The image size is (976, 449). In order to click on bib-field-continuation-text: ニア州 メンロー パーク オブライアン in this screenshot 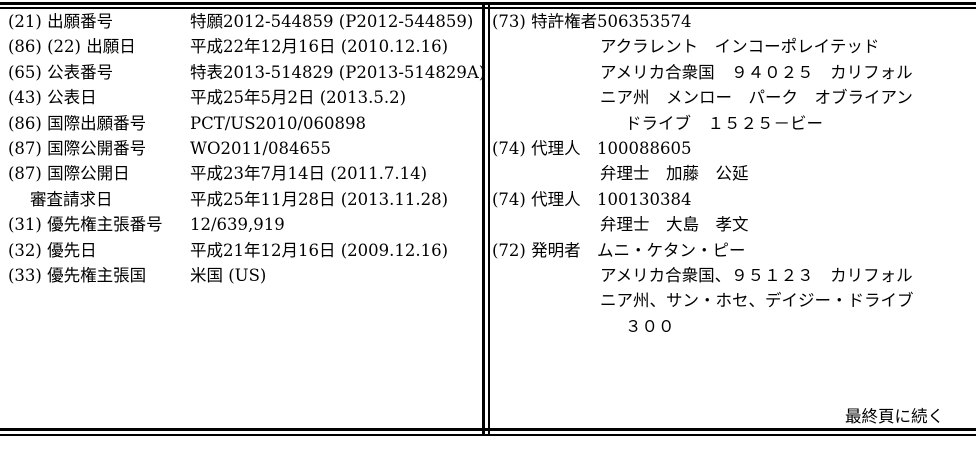, I will do `click(756, 98)`.